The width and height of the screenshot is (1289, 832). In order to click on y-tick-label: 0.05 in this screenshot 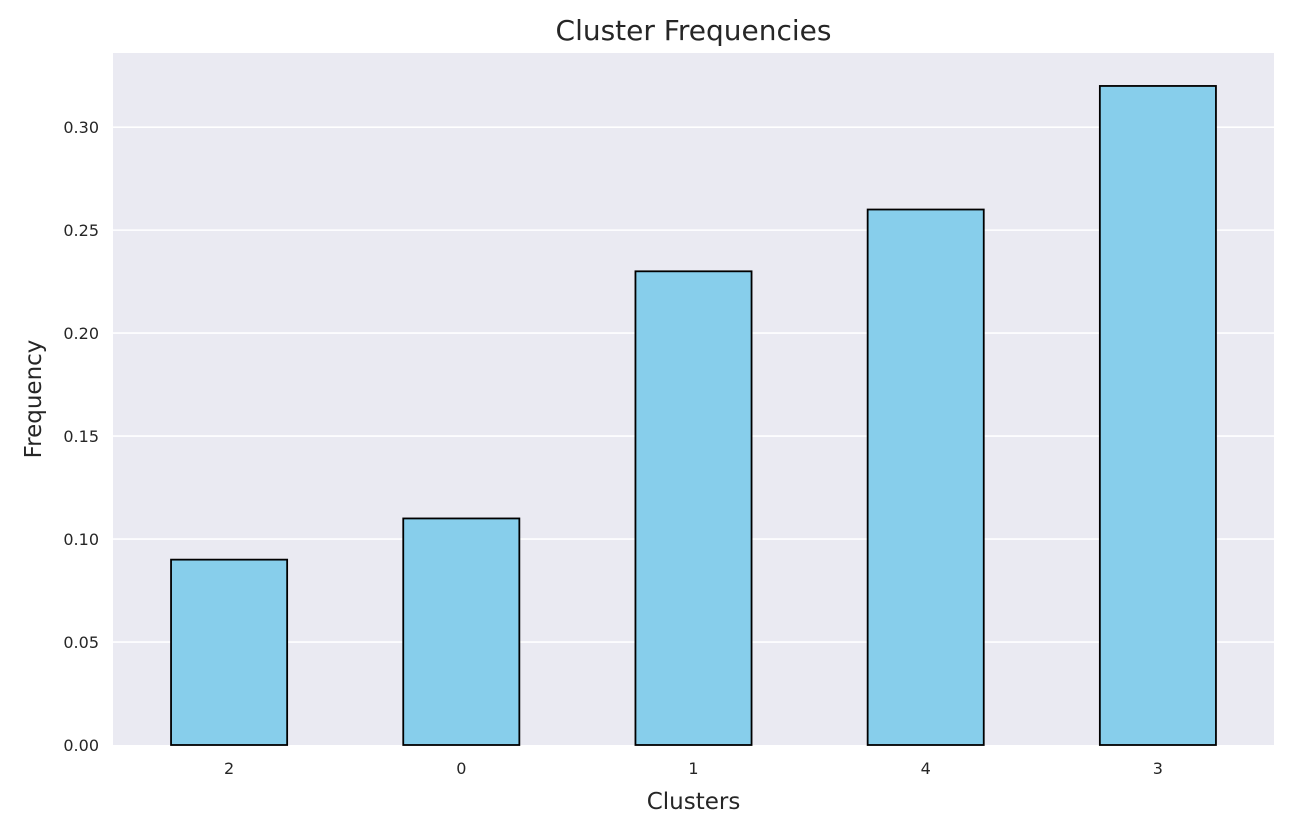, I will do `click(81, 642)`.